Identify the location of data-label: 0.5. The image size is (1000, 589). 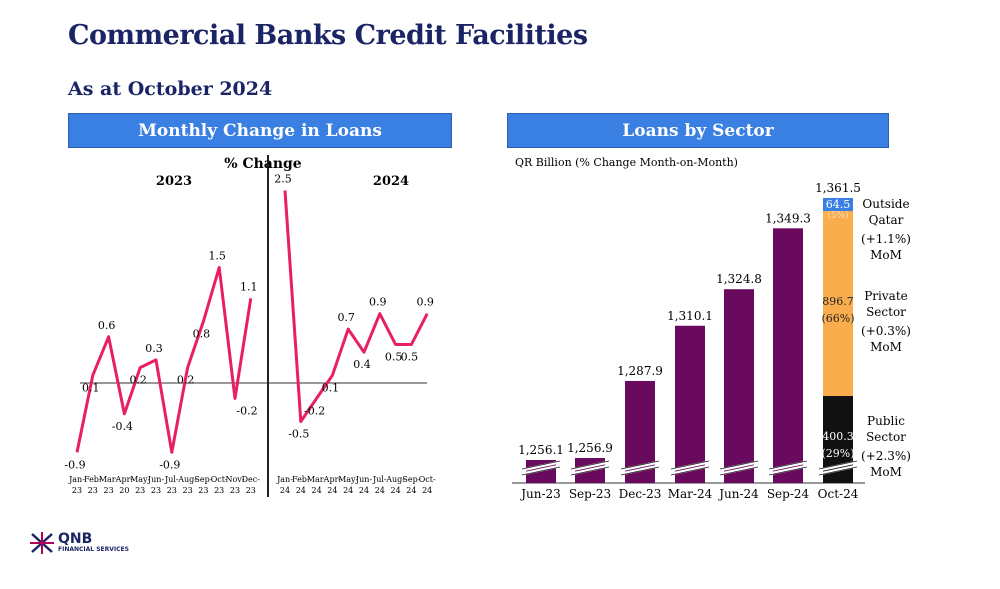
(410, 357).